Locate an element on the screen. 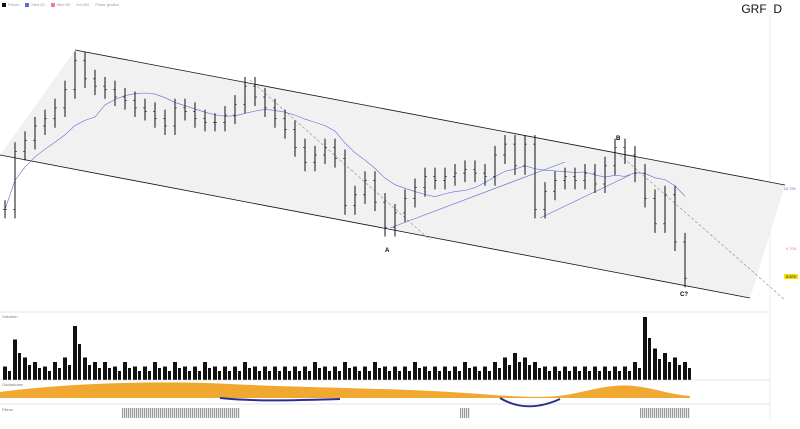 The height and width of the screenshot is (429, 800). annotation-c: C? is located at coordinates (684, 295).